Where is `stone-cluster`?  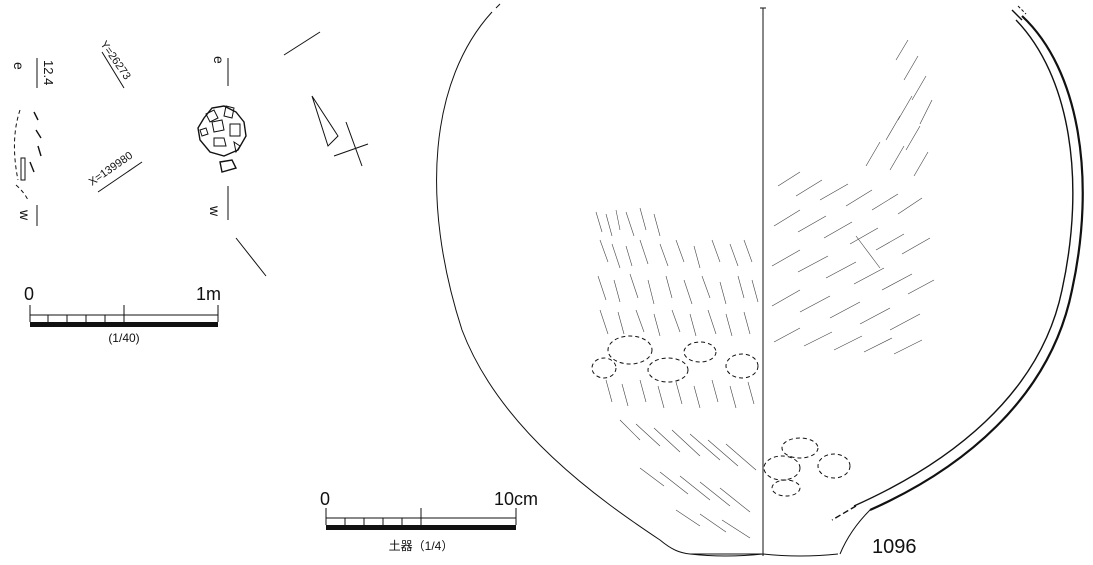
stone-cluster is located at coordinates (222, 139).